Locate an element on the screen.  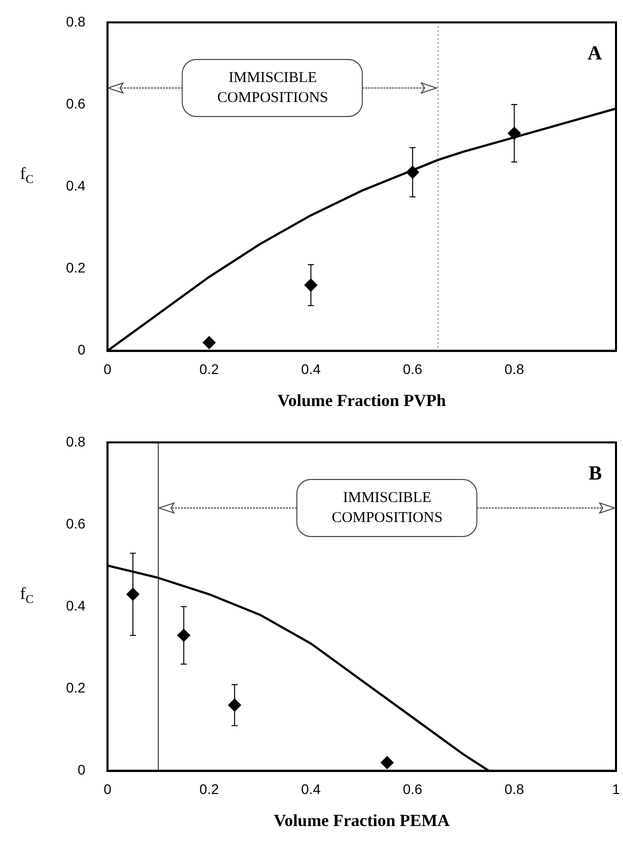
x-tick-label: 1 is located at coordinates (616, 789).